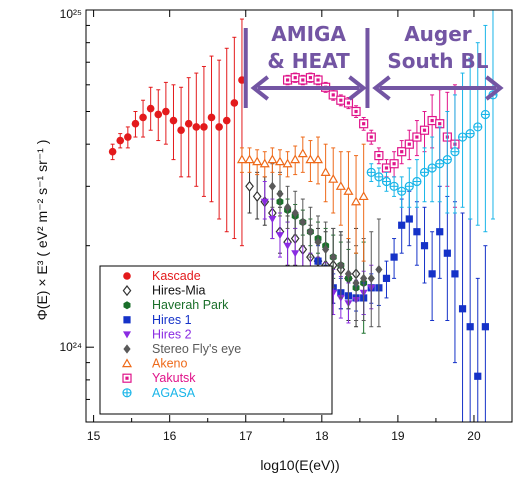 The width and height of the screenshot is (520, 479). I want to click on annotation-line2: & HEAT, so click(308, 61).